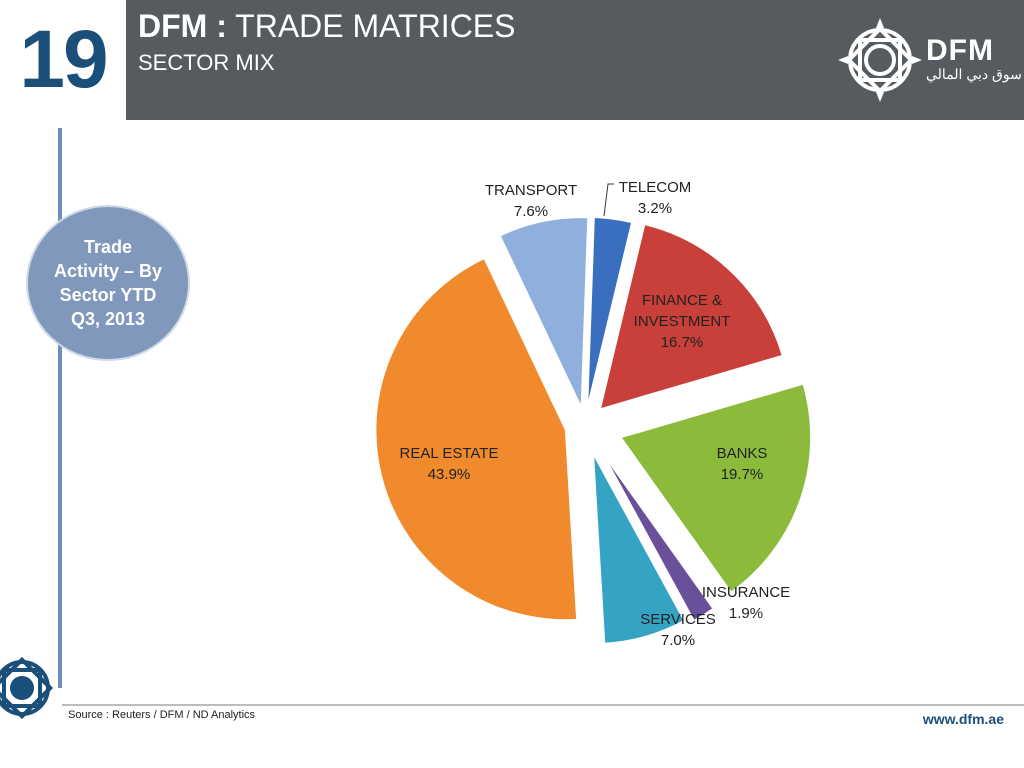  I want to click on page-title: DFM : TRADE MATRICES, so click(326, 26).